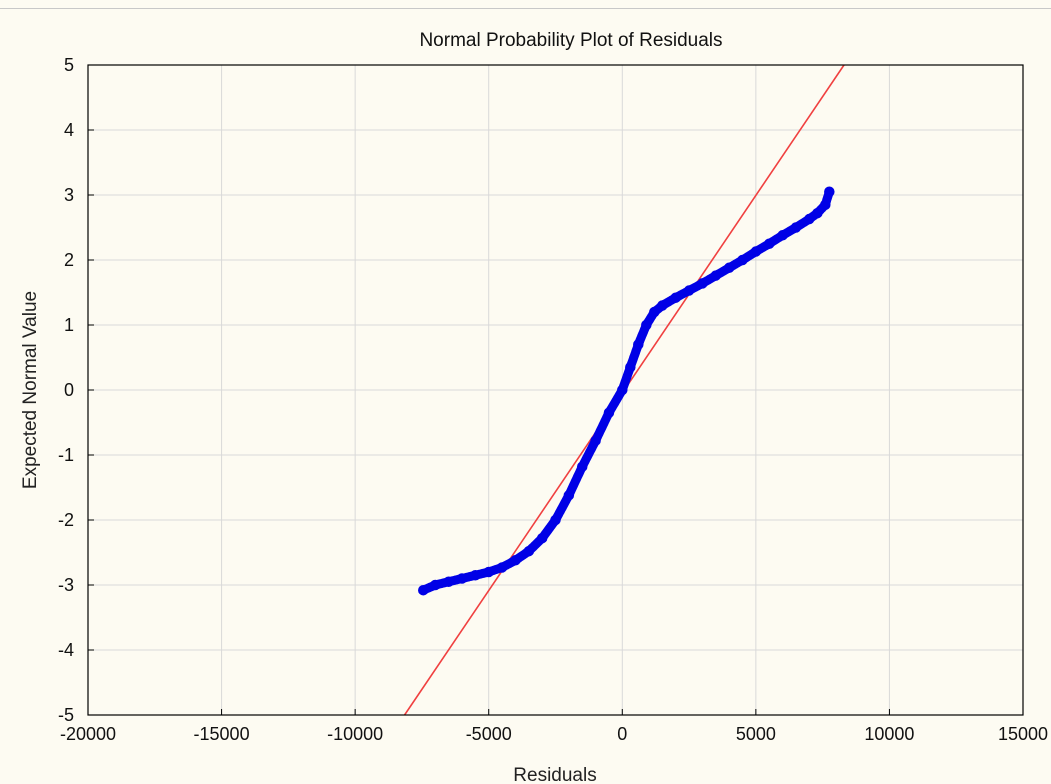 This screenshot has width=1051, height=784. I want to click on x-tick-label: 5000, so click(756, 734).